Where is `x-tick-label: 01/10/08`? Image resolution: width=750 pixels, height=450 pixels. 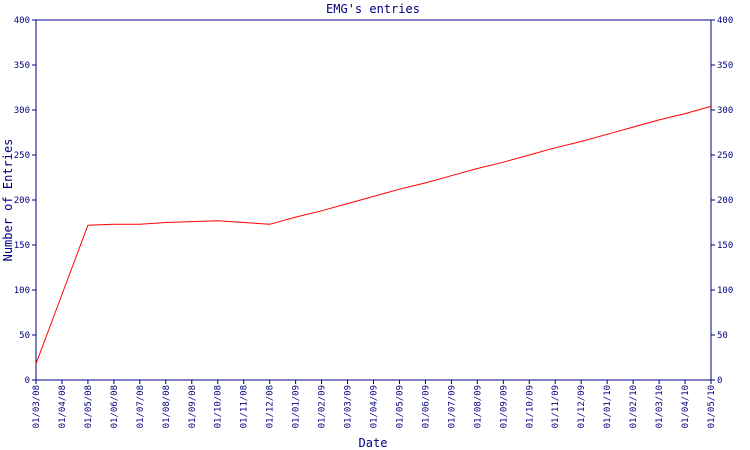 x-tick-label: 01/10/08 is located at coordinates (219, 406).